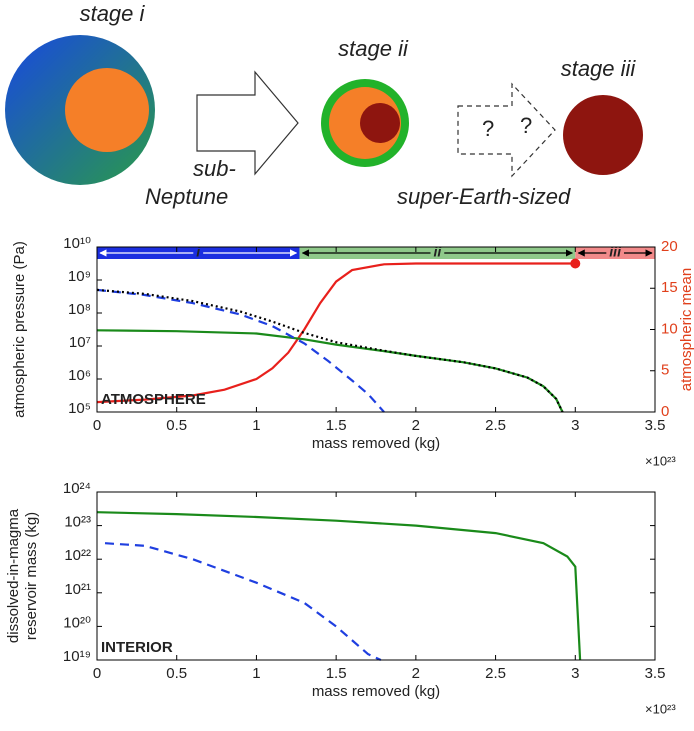  I want to click on y-tick-label: 10⁹, so click(79, 276).